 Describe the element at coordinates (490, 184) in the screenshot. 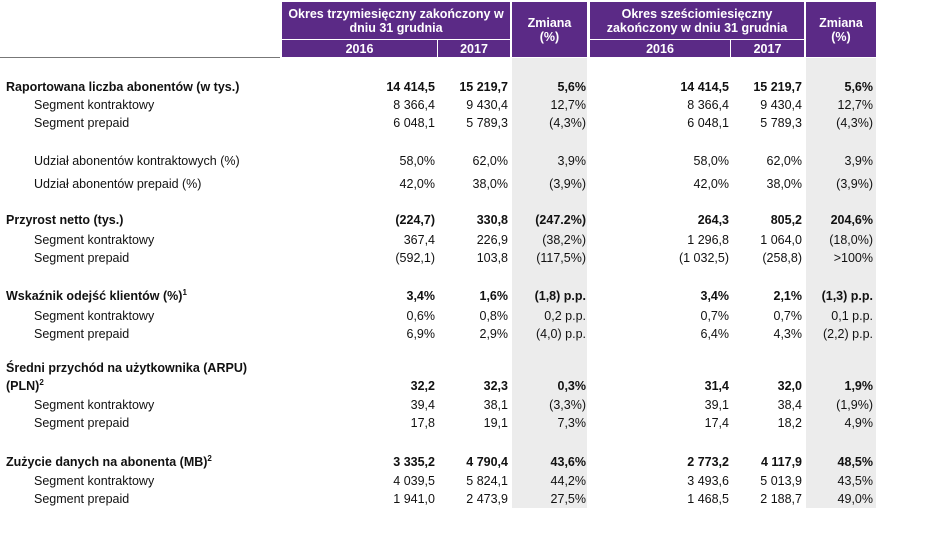

I see `quarter-2017-cell: 38,0%` at that location.